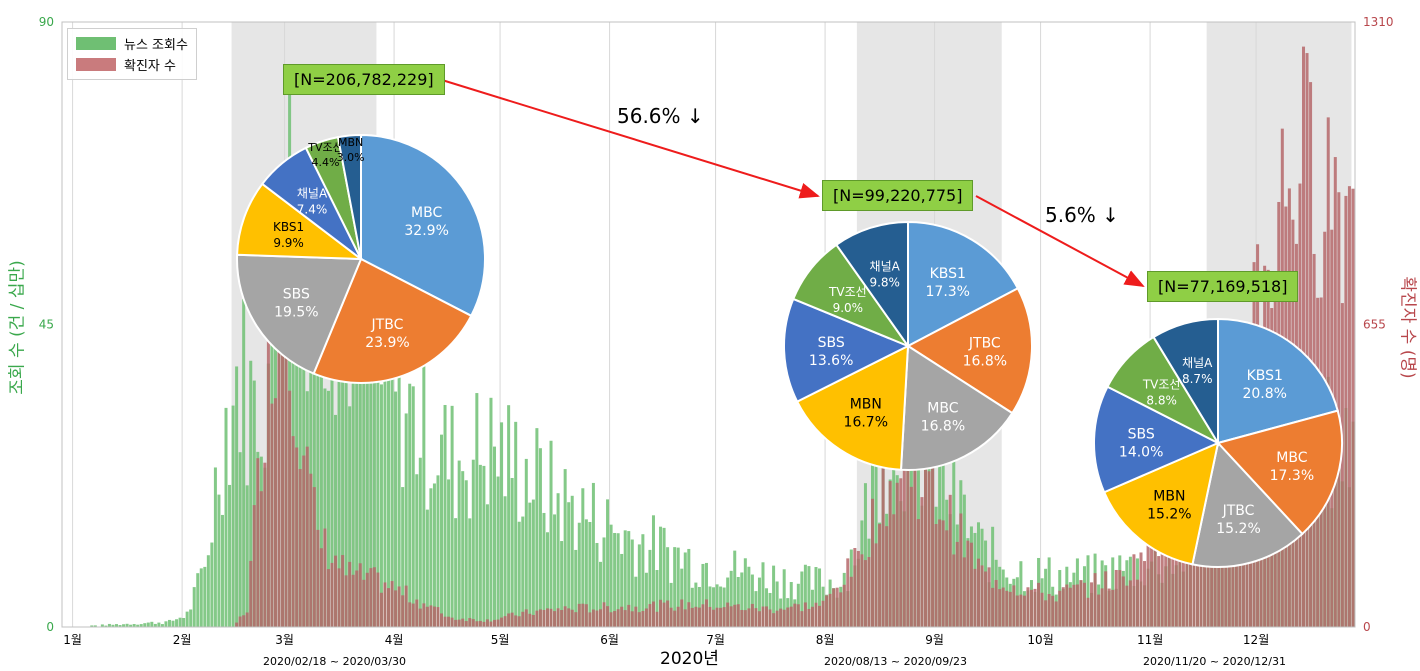  What do you see at coordinates (943, 427) in the screenshot?
I see `pie-slice-value: 16.8%` at bounding box center [943, 427].